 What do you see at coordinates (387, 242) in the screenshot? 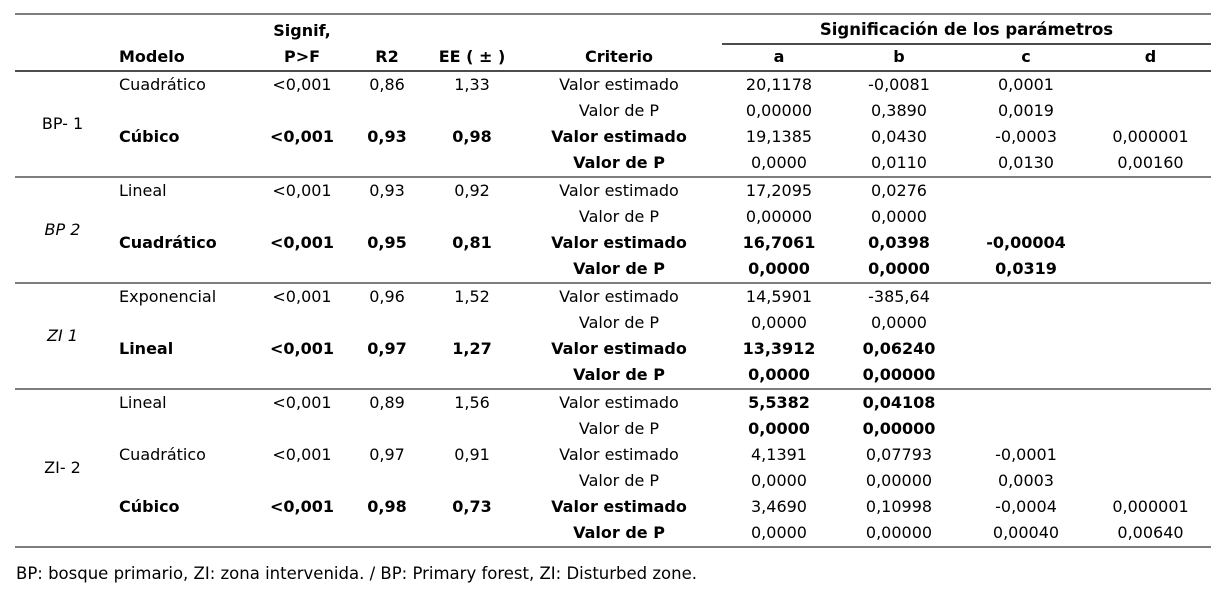
I see `r2-cell: 0,95` at bounding box center [387, 242].